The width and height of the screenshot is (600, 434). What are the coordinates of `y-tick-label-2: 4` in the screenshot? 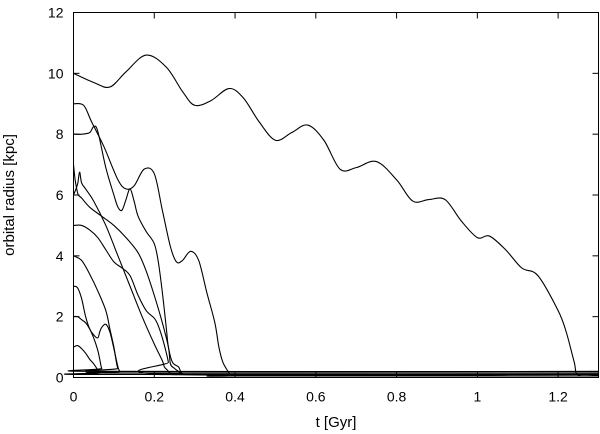 It's located at (60, 256).